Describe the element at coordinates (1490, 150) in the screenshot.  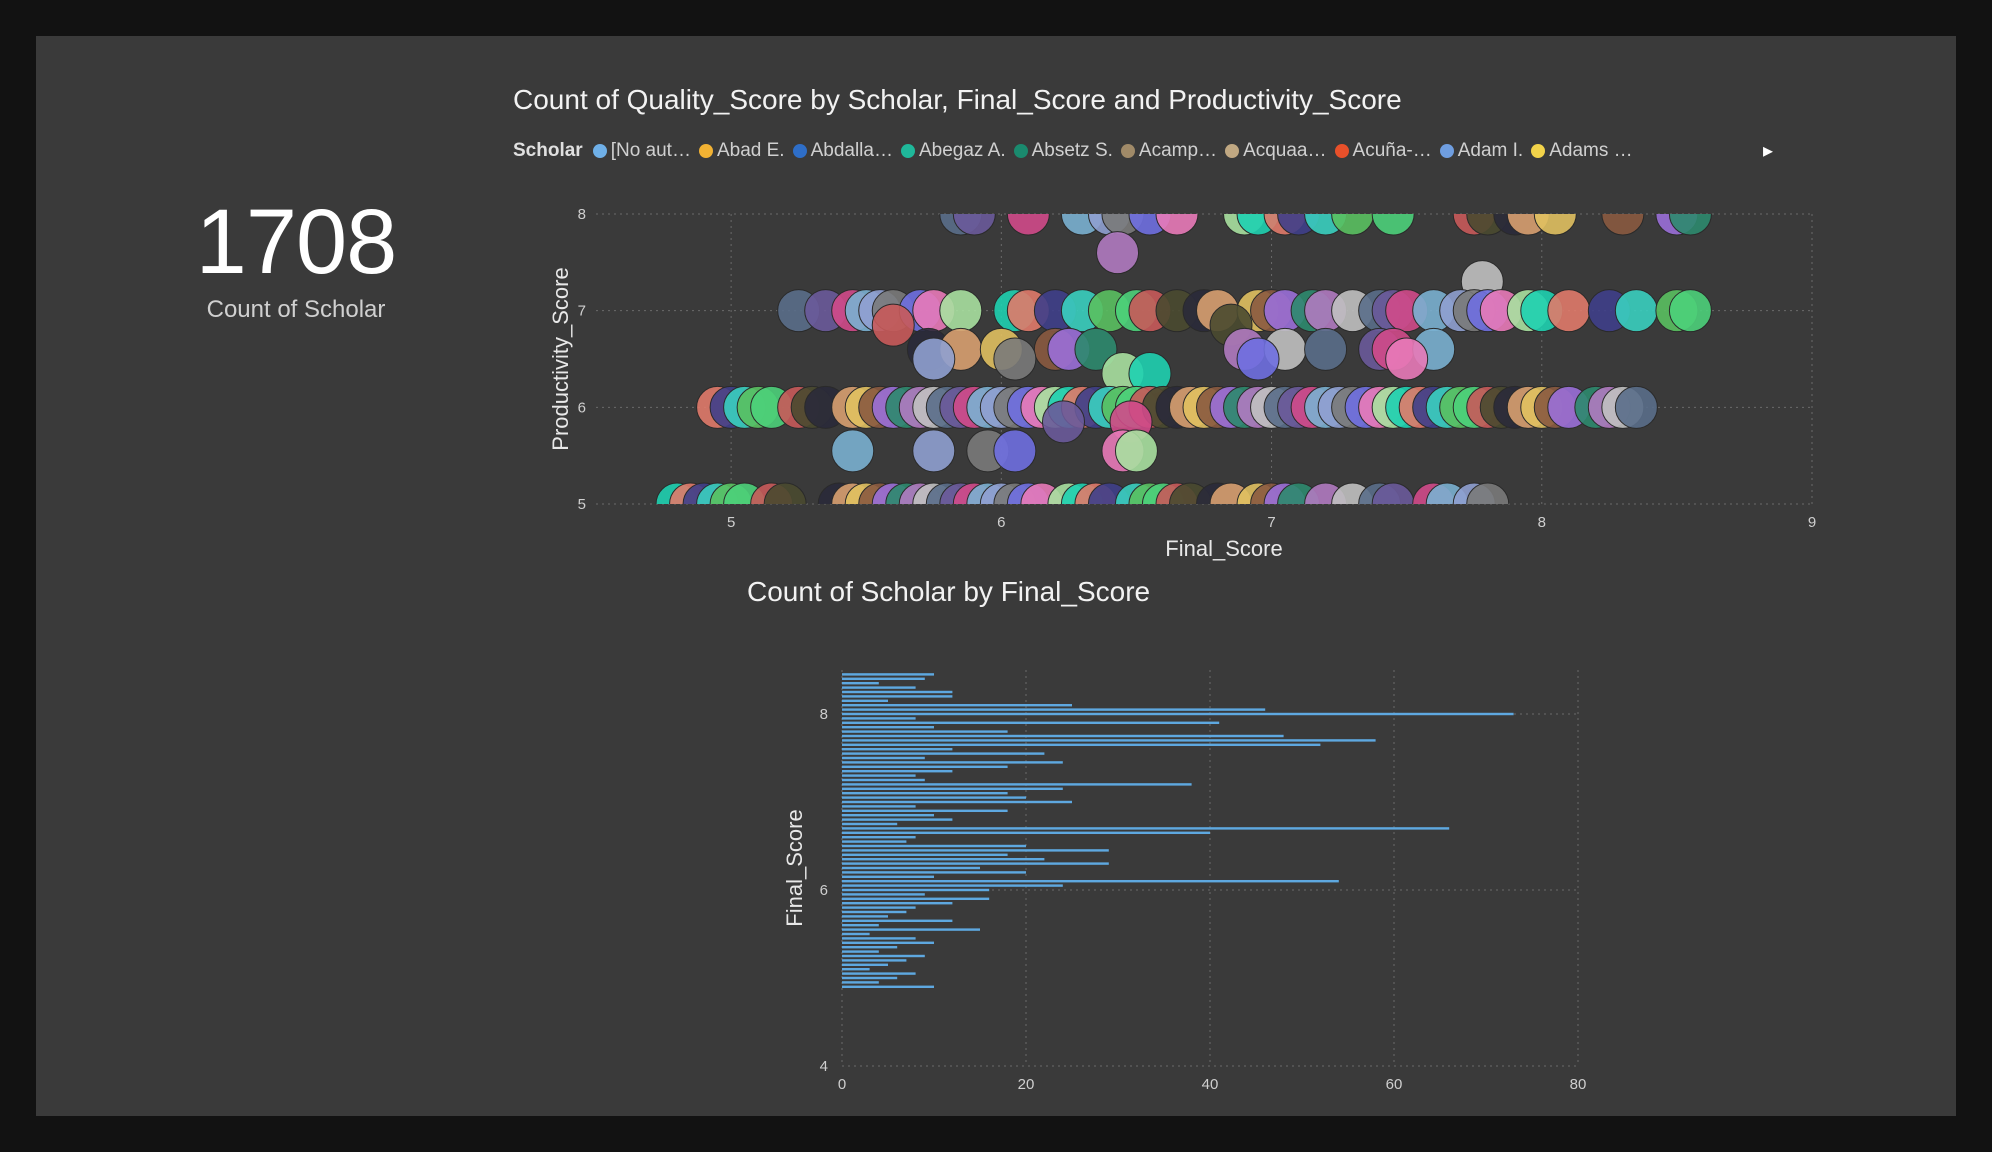
I see `legend-item-label: Adam I.` at that location.